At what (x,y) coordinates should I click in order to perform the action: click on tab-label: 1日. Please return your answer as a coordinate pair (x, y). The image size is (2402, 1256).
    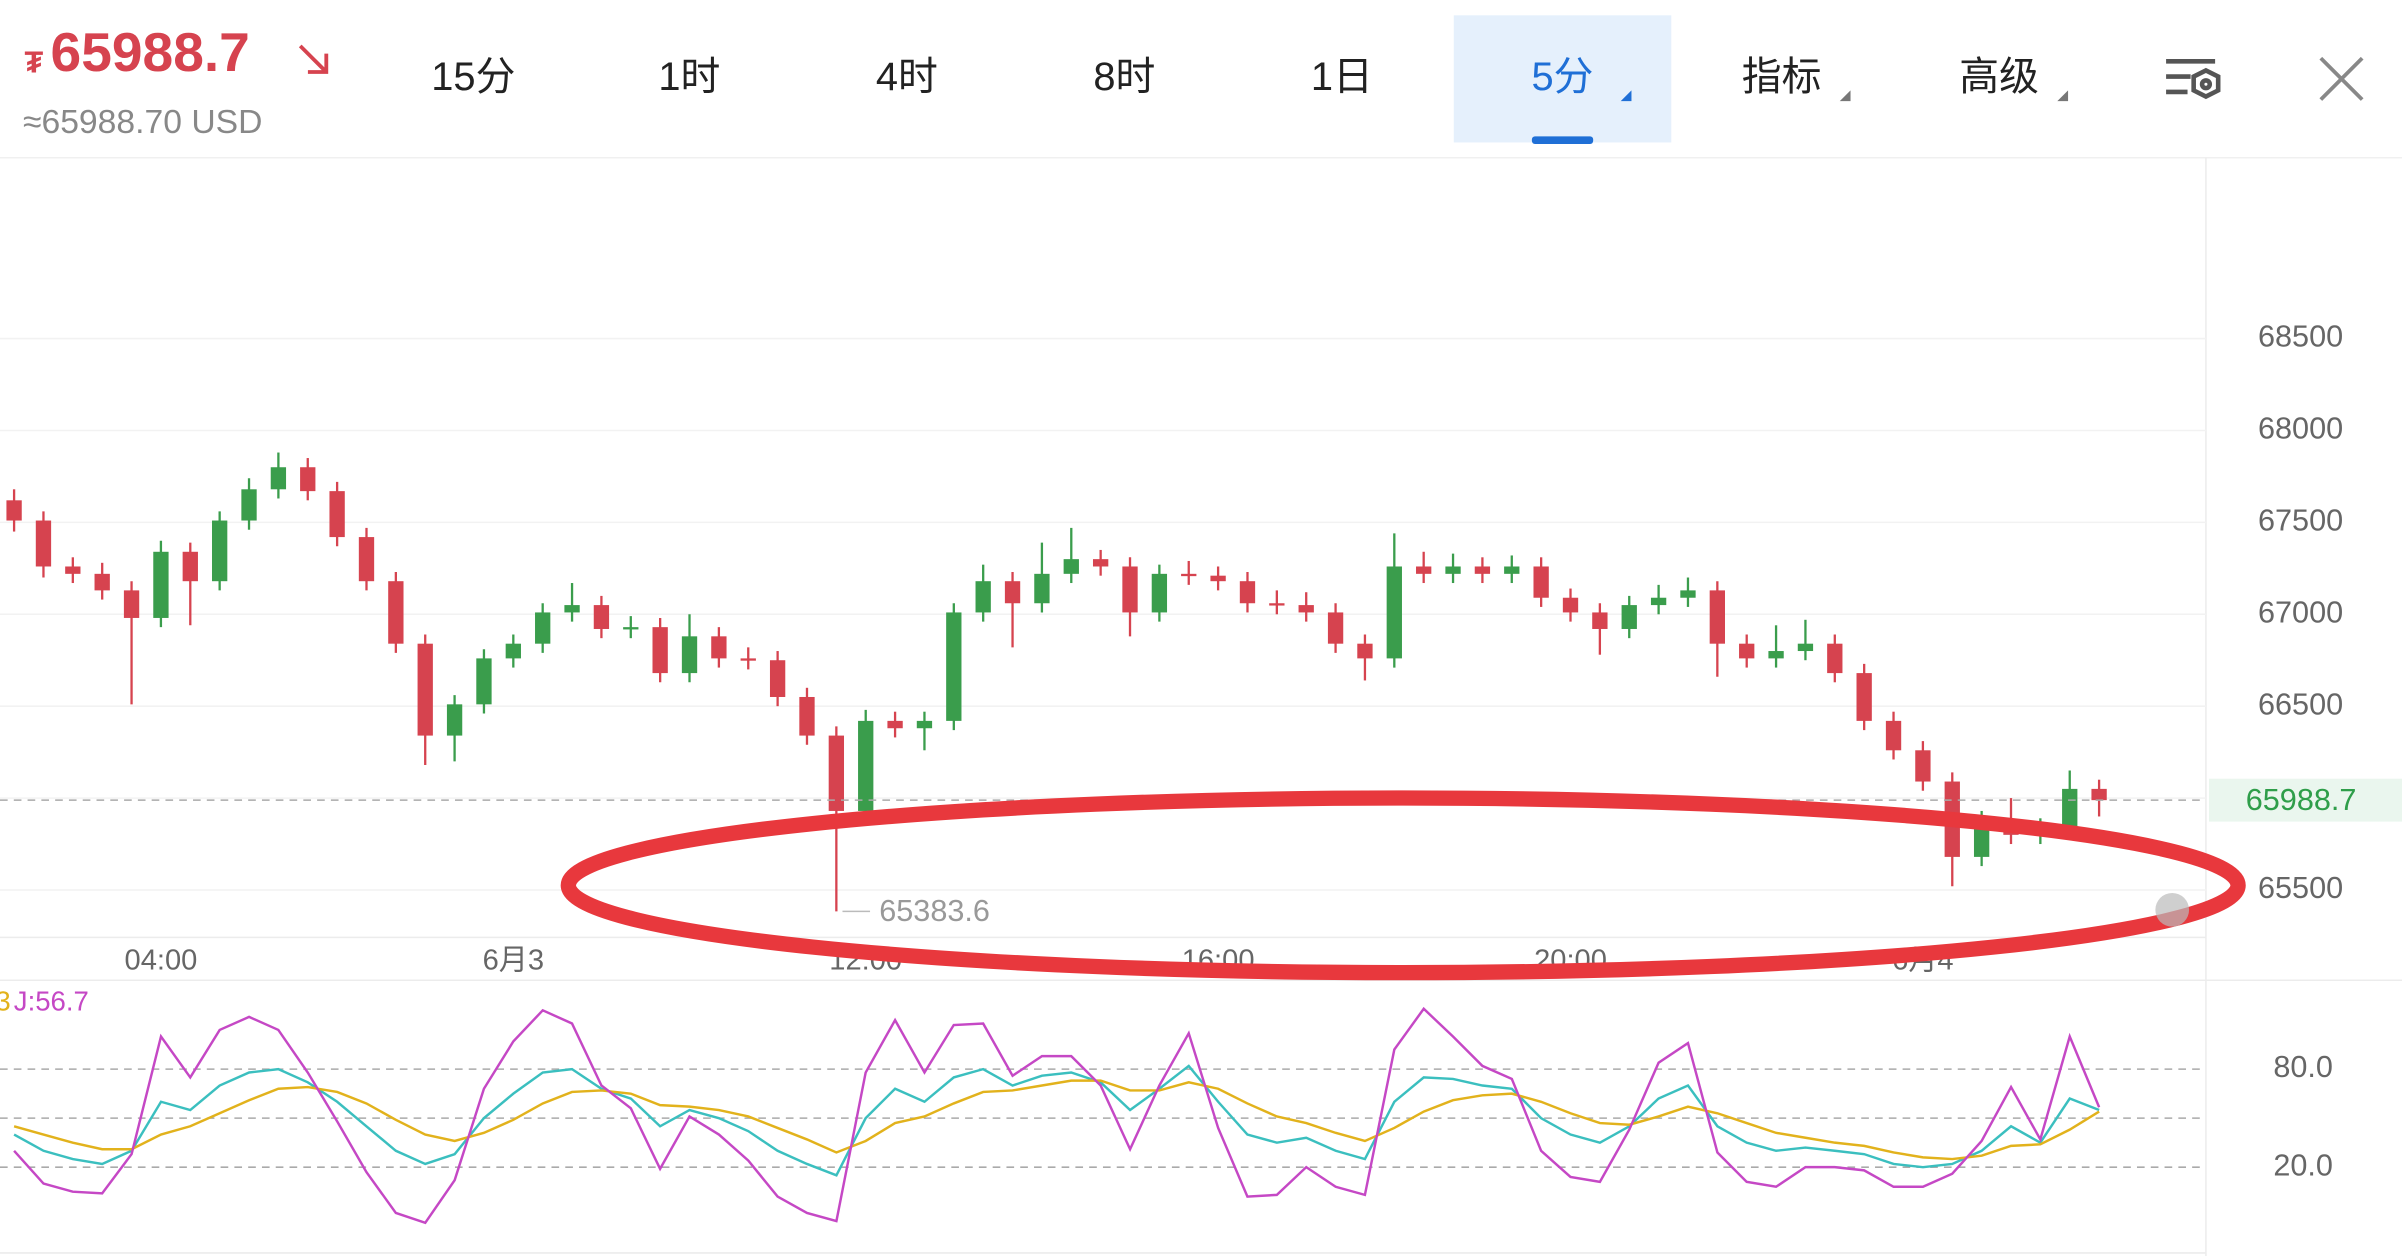
    Looking at the image, I should click on (1342, 77).